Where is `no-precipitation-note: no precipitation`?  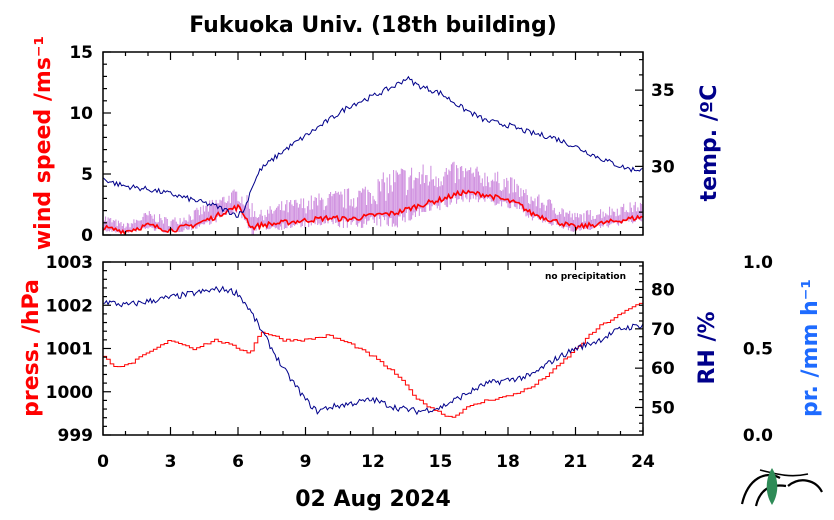 no-precipitation-note: no precipitation is located at coordinates (585, 277).